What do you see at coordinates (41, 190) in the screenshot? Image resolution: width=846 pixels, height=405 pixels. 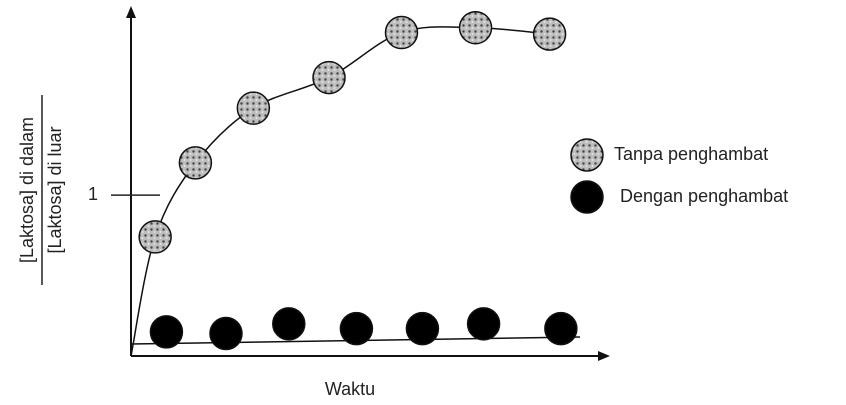 I see `y-axis-label: [Laktosa] di dalam [Laktosa] di luar` at bounding box center [41, 190].